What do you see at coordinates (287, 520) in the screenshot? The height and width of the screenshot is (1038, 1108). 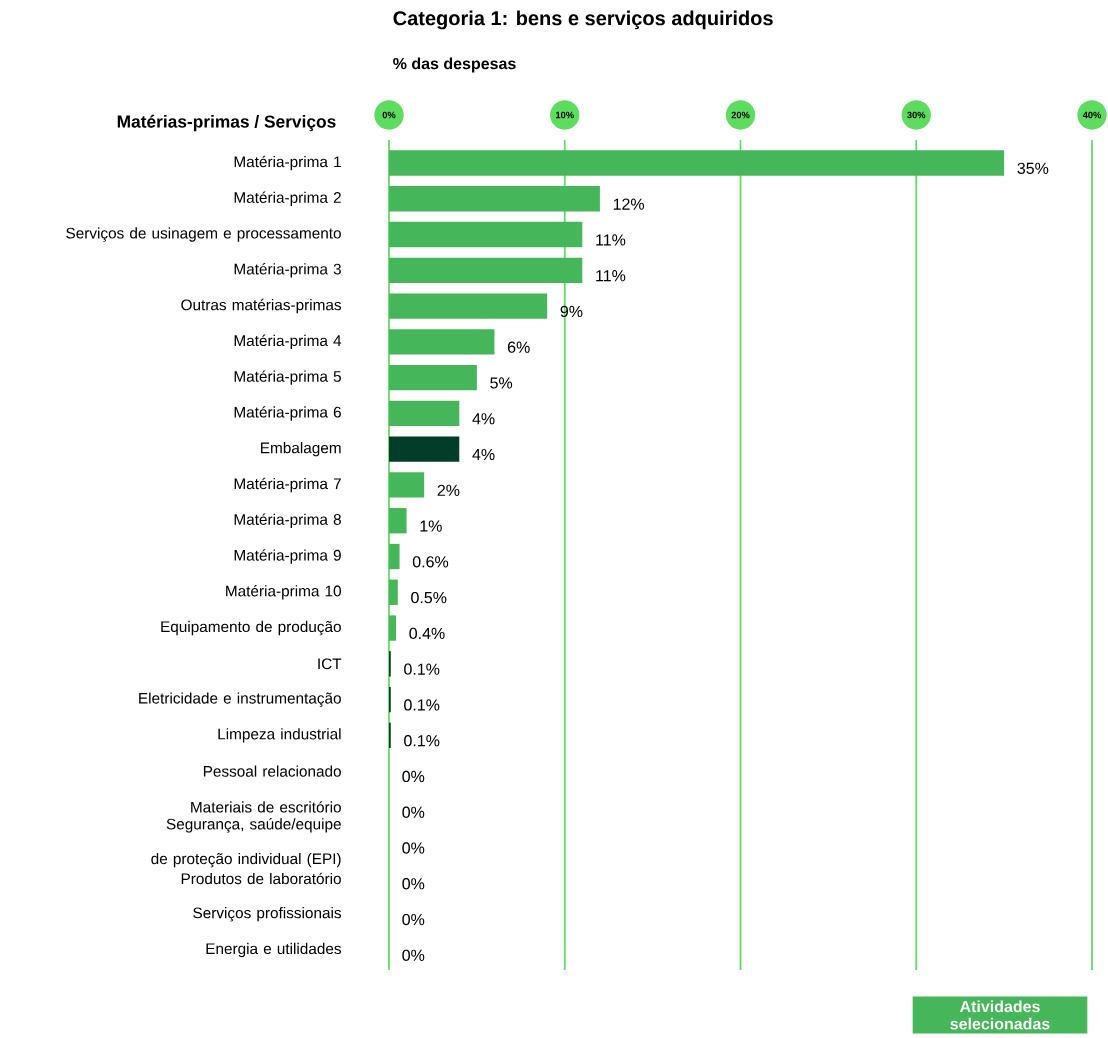 I see `y-tick-label: Matéria-prima 8` at bounding box center [287, 520].